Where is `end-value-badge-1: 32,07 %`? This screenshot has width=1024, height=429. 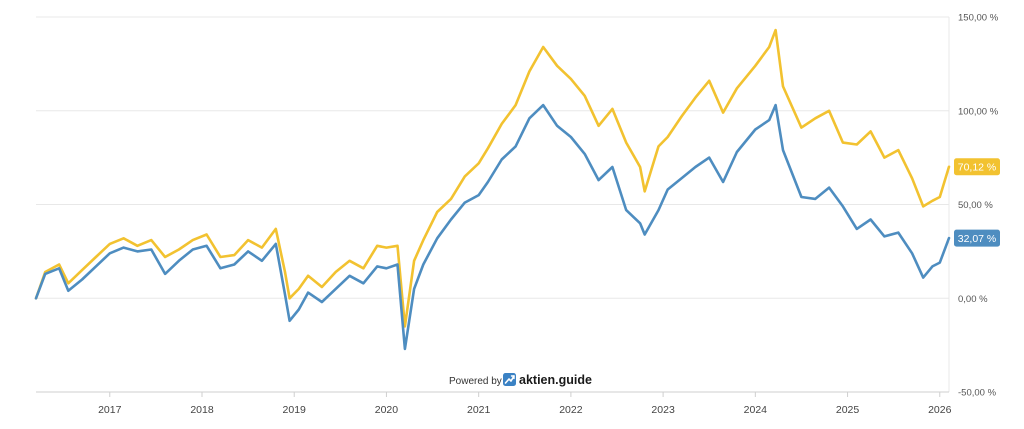 end-value-badge-1: 32,07 % is located at coordinates (977, 238).